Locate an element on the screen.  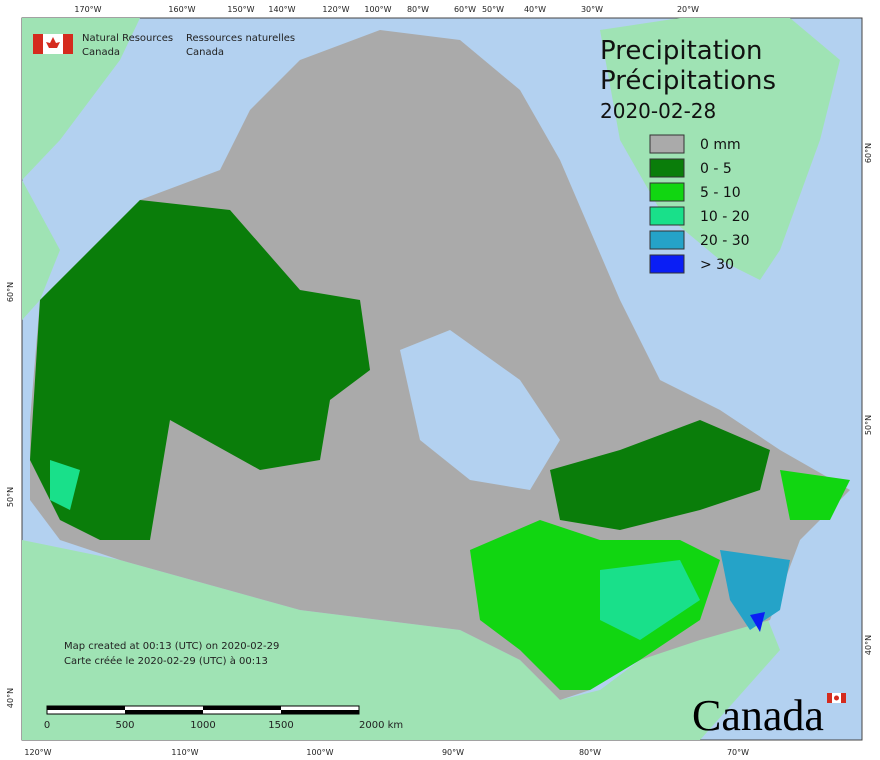
legend-label: 0 - 5 is located at coordinates (716, 169).